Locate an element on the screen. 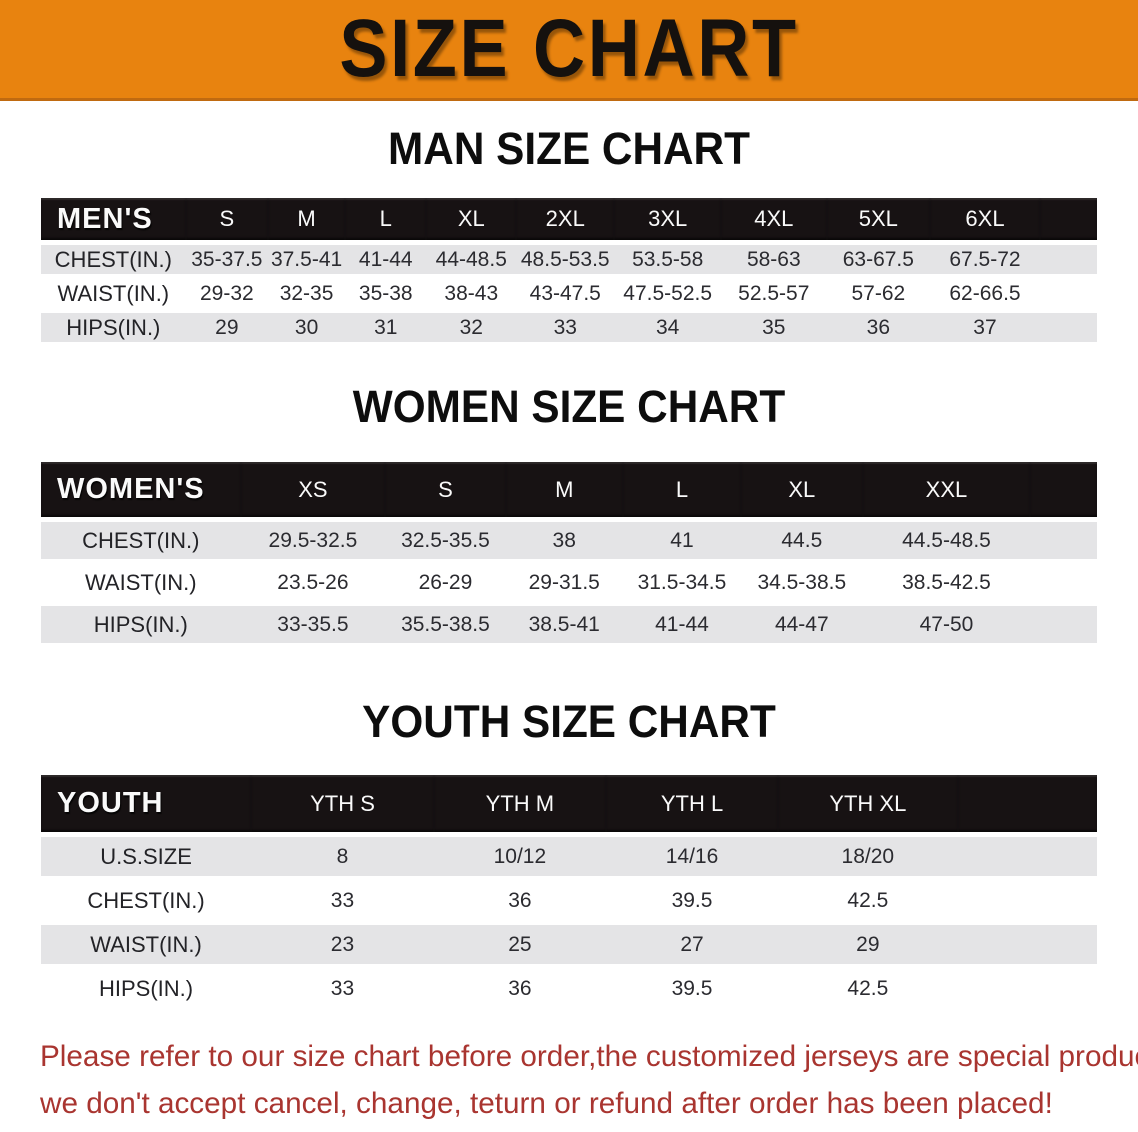 The width and height of the screenshot is (1138, 1132). size-value: 29 is located at coordinates (868, 944).